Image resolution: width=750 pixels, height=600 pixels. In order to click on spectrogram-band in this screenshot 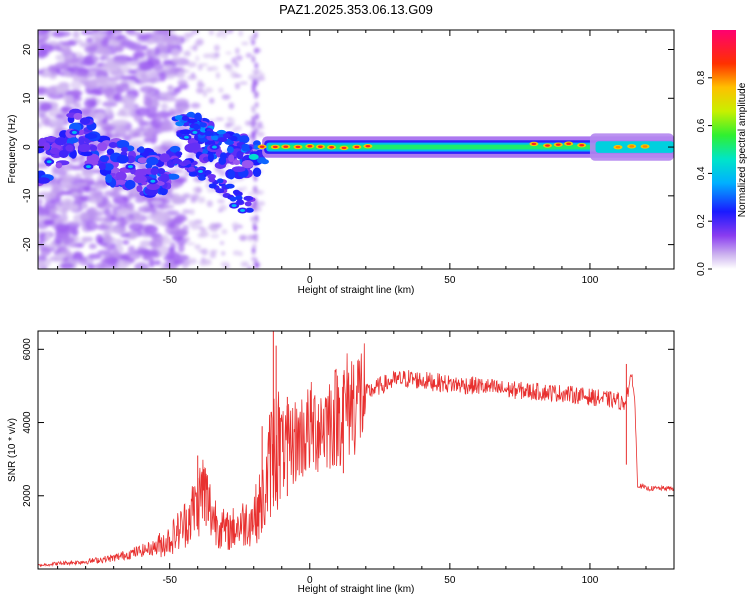, I will do `click(461, 149)`.